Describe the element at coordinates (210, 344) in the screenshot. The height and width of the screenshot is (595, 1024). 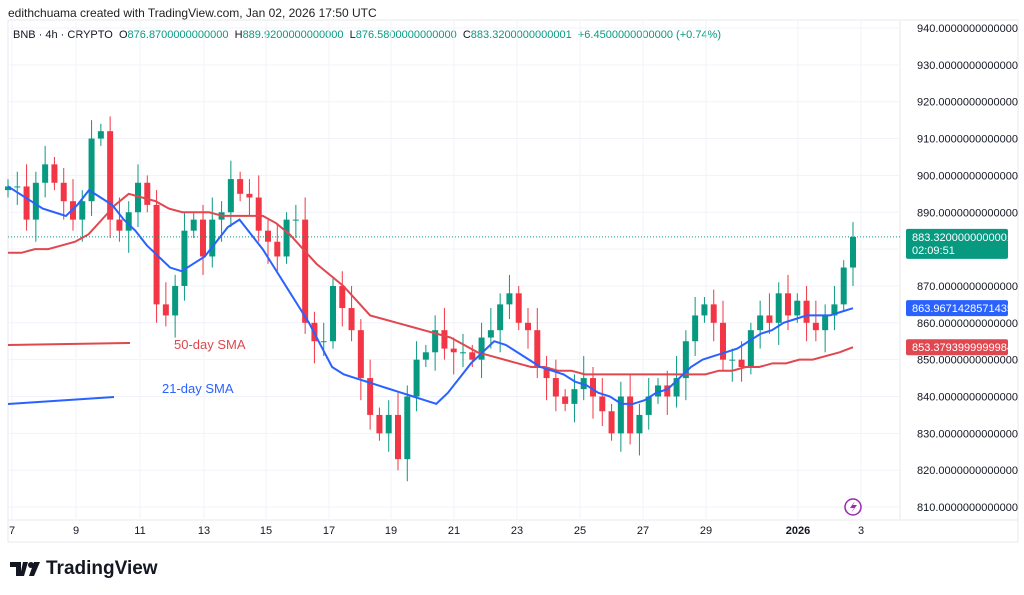
I see `sma50-label: 50-day SMA` at that location.